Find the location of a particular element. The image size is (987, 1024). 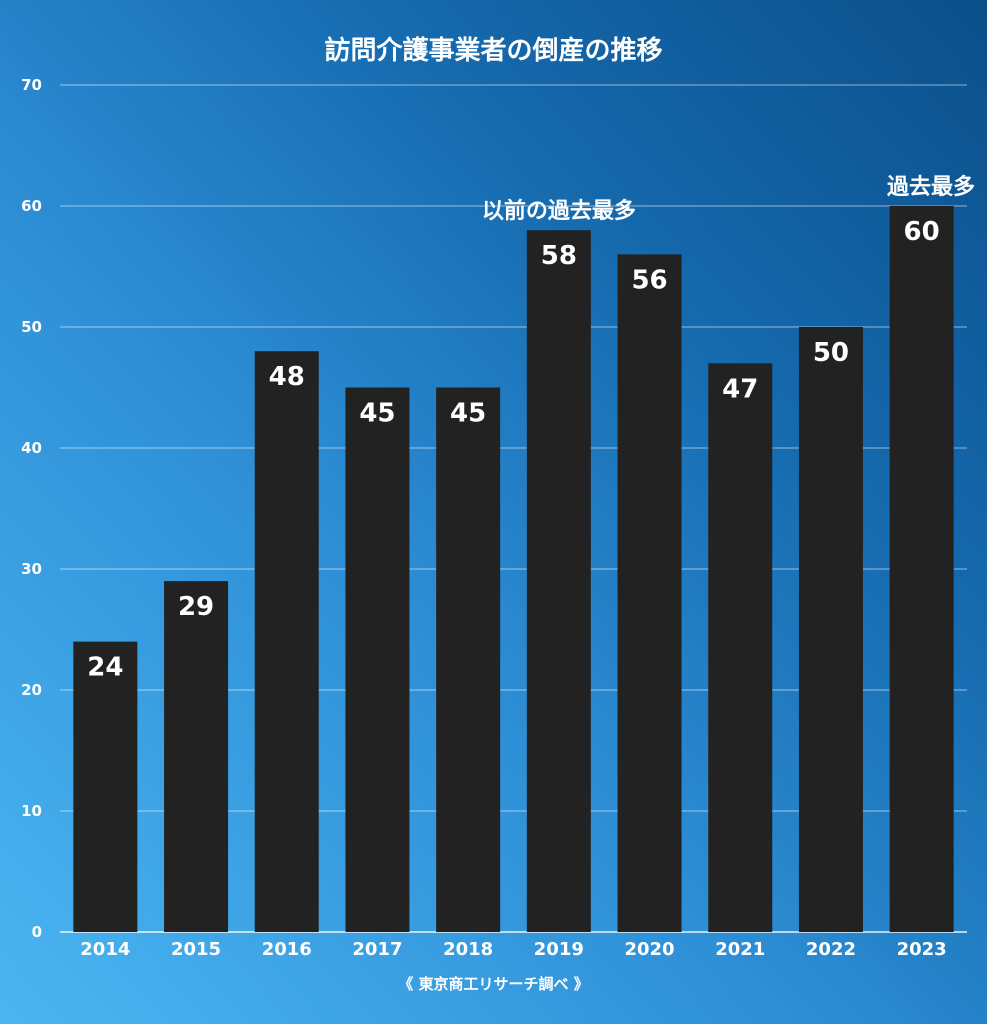

x-tick-label: 2023 is located at coordinates (922, 949).